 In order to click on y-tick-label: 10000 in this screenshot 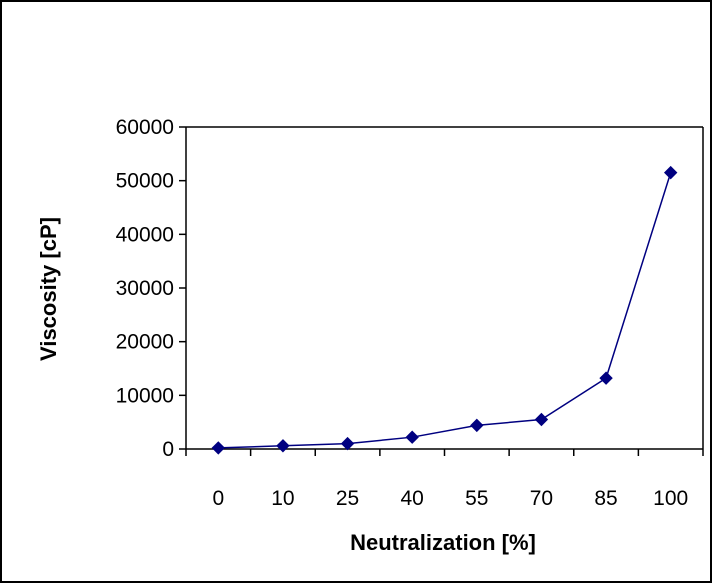, I will do `click(145, 395)`.